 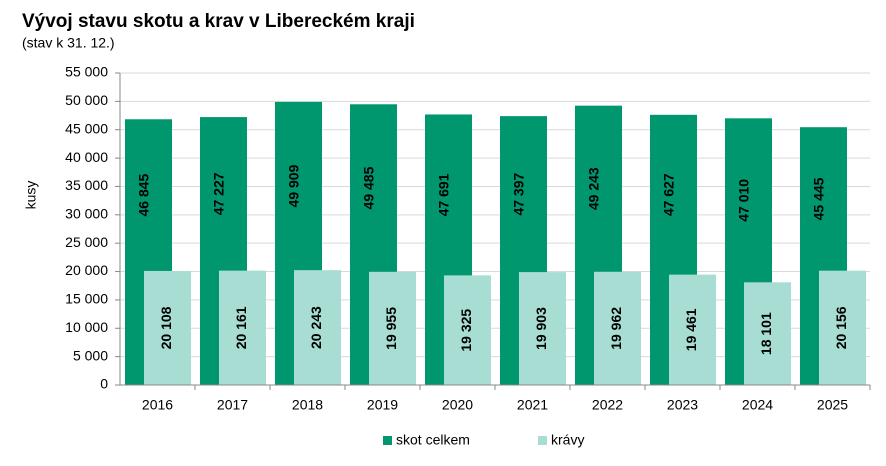 I want to click on value-label: 18 101, so click(x=766, y=333).